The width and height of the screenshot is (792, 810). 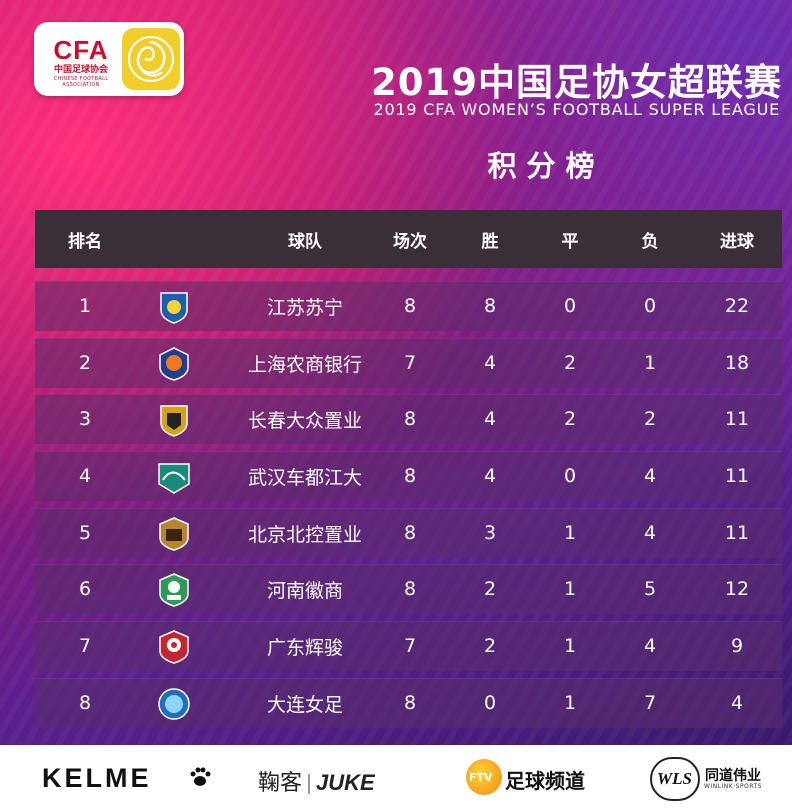 I want to click on goals-cell: 12, so click(x=737, y=589).